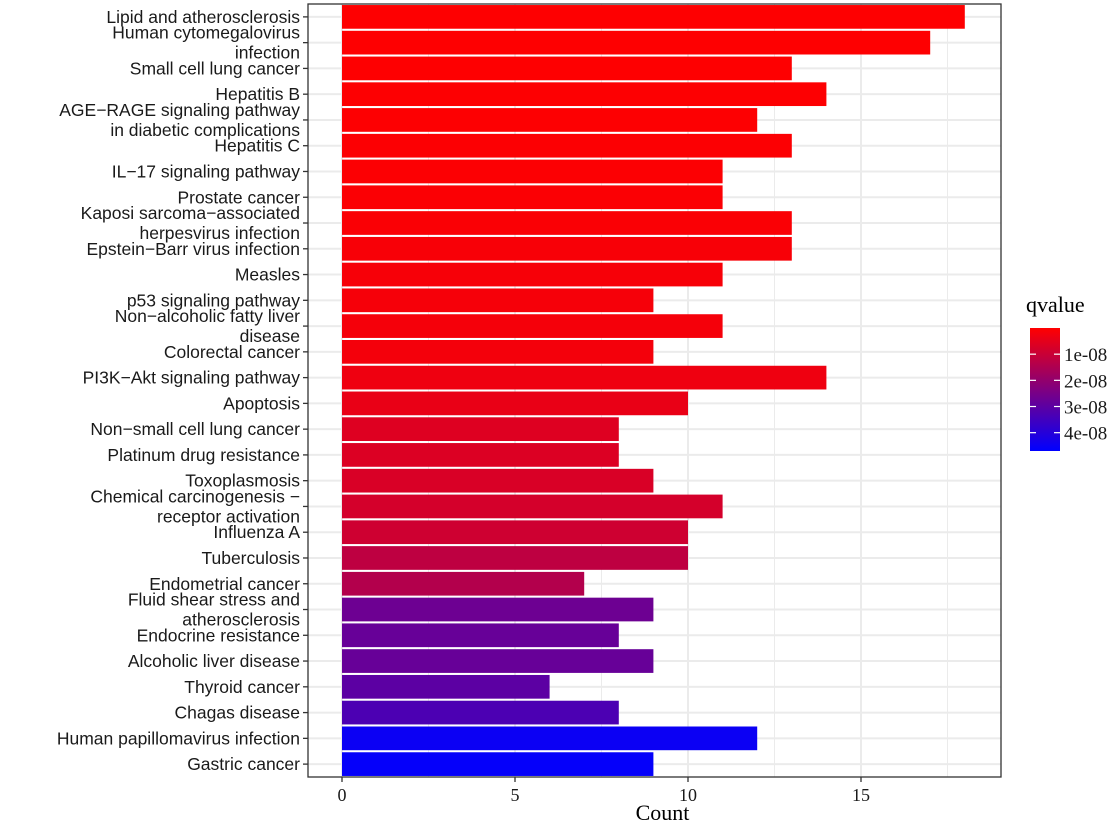  I want to click on legend-title: qvalue, so click(1055, 304).